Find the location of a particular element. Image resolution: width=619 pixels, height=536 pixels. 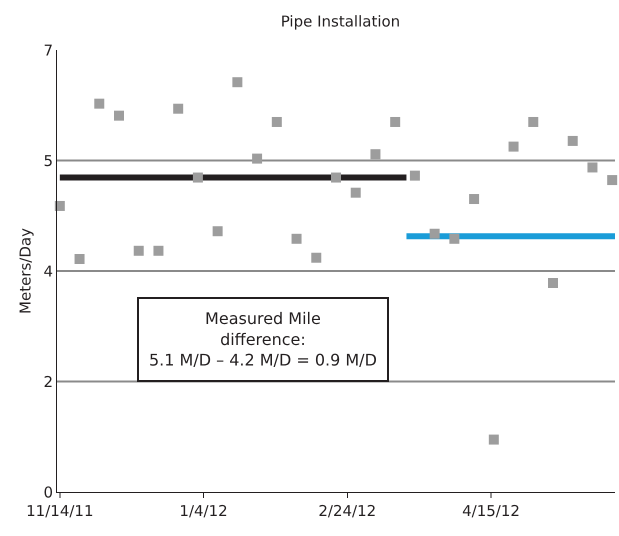

y-tick-label: 5 is located at coordinates (48, 161).